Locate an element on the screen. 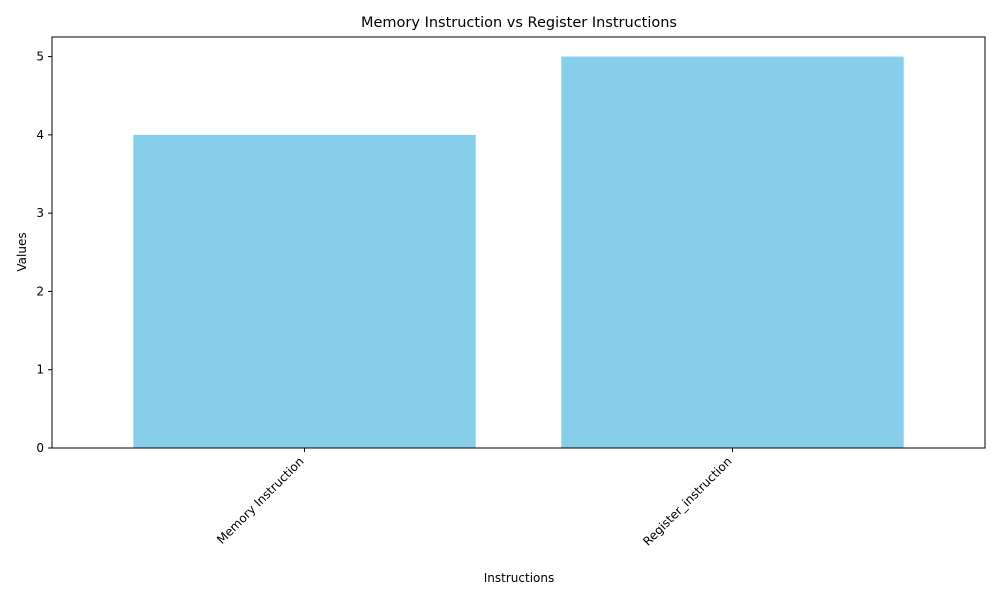  y-axis-ticks: 0 1 2 3 4 5 is located at coordinates (44, 252).